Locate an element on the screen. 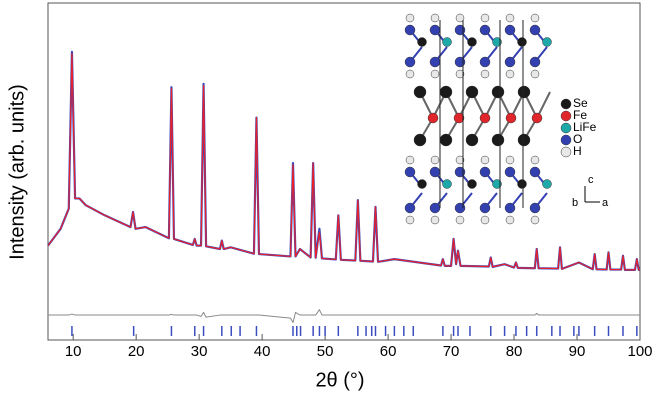 Image resolution: width=654 pixels, height=397 pixels. x-tick-label: 10 is located at coordinates (73, 351).